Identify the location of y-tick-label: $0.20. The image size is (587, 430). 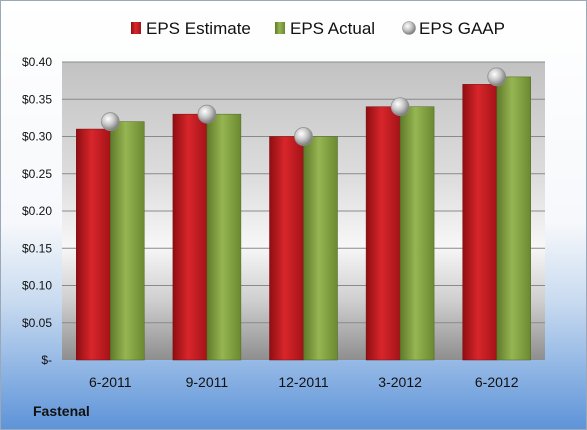
(37, 211).